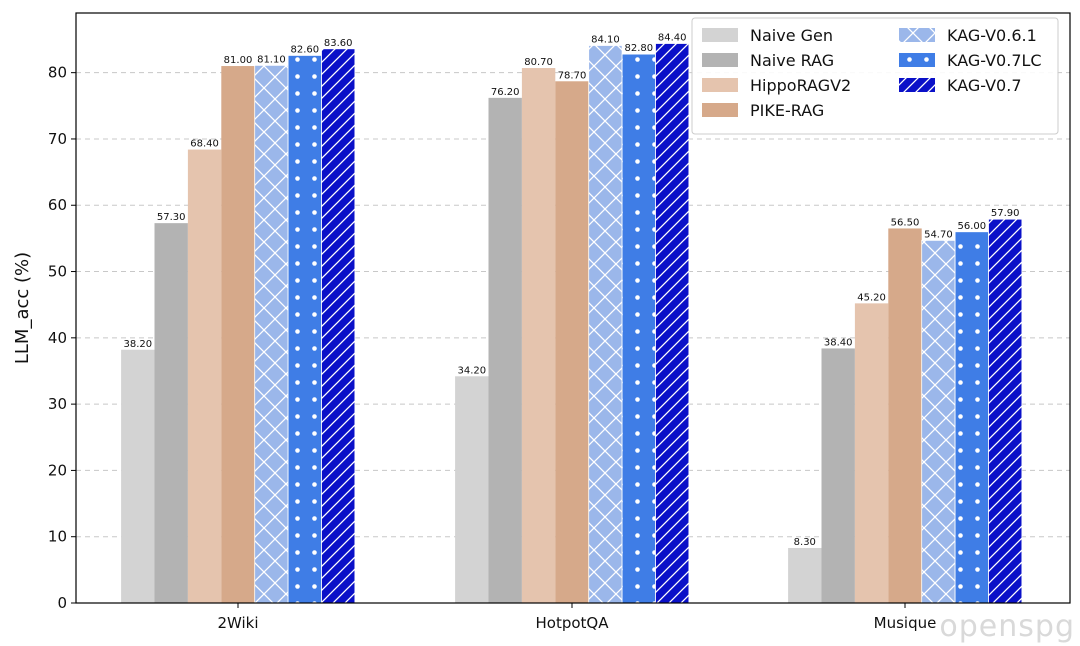 The image size is (1080, 646). I want to click on legend-label: PIKE-RAG, so click(787, 110).